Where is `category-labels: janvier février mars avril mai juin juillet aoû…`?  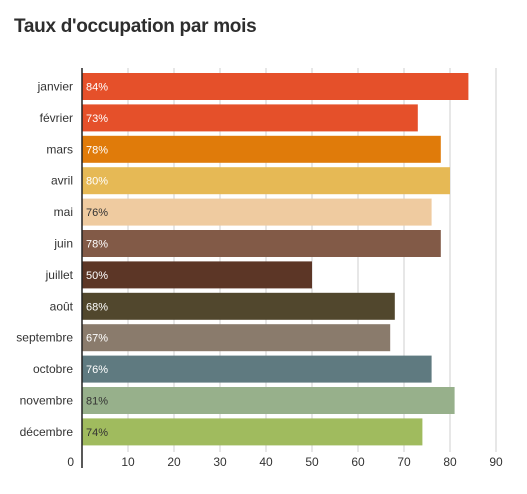
category-labels: janvier février mars avril mai juin juillet aoû… is located at coordinates (44, 259).